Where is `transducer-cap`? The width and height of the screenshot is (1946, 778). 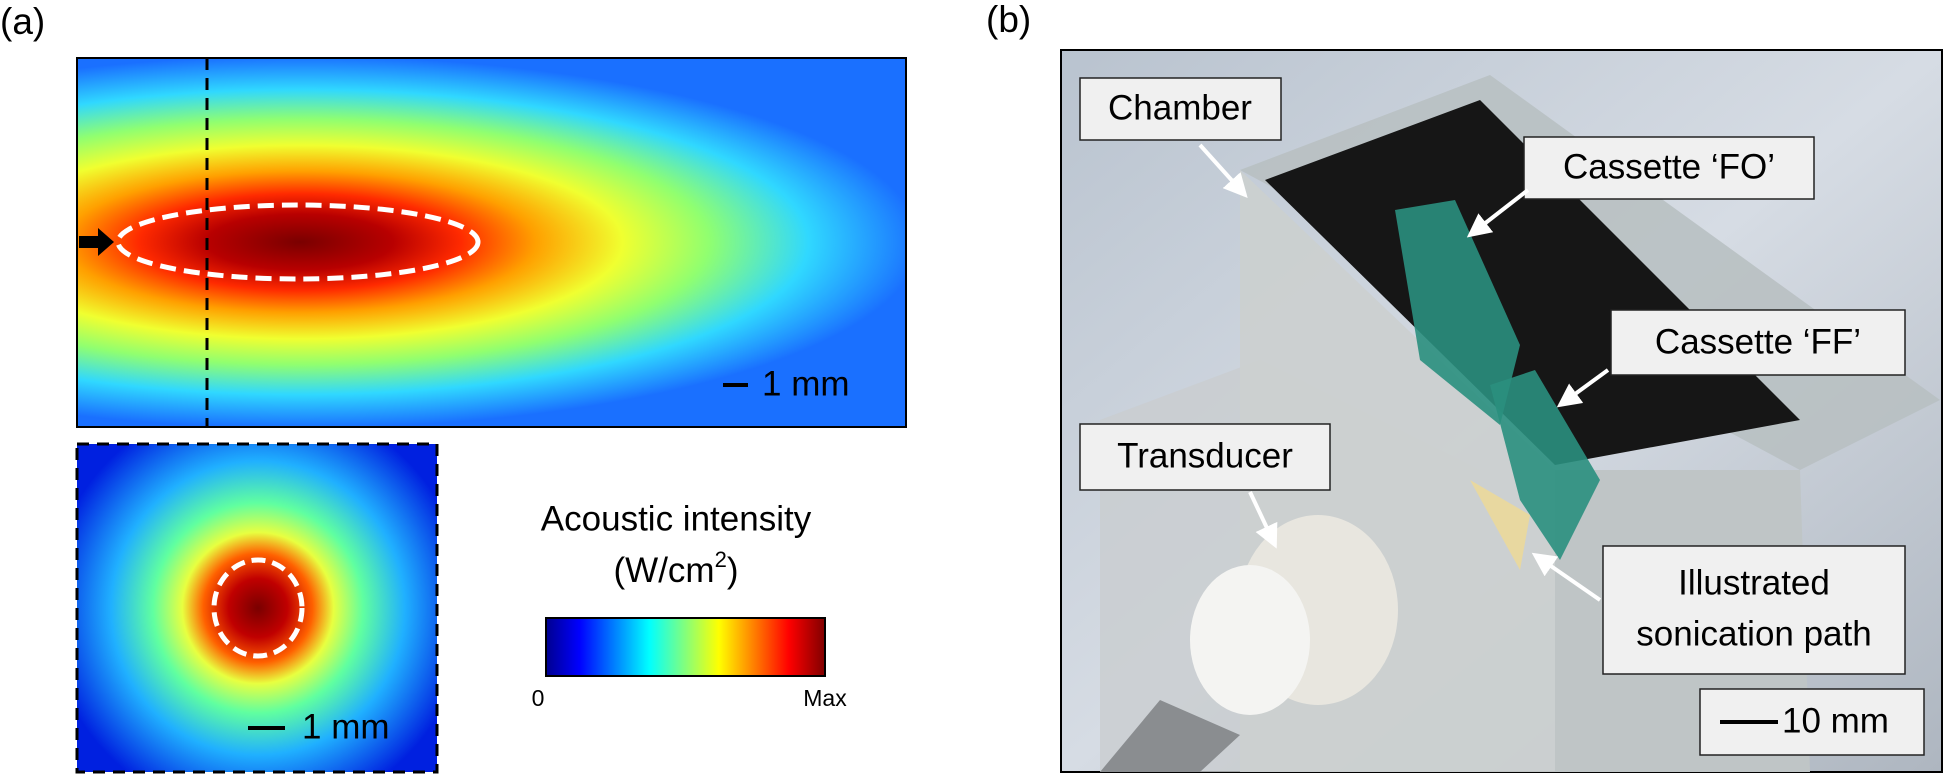
transducer-cap is located at coordinates (1250, 640).